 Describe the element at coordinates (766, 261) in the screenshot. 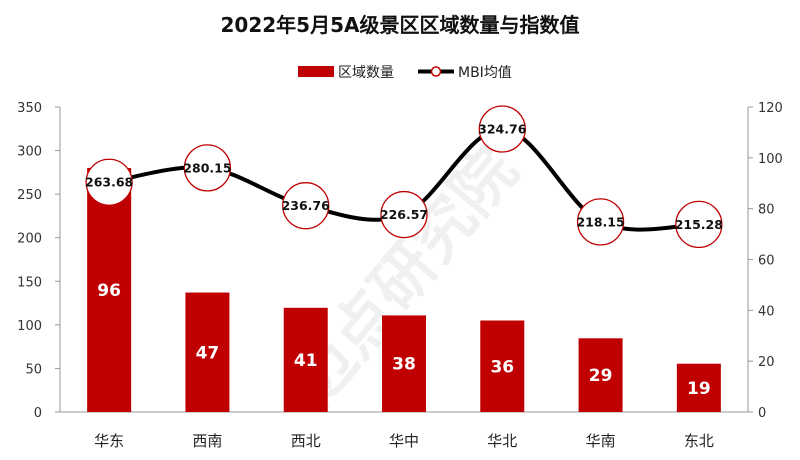

I see `right-tick-label: 60` at that location.